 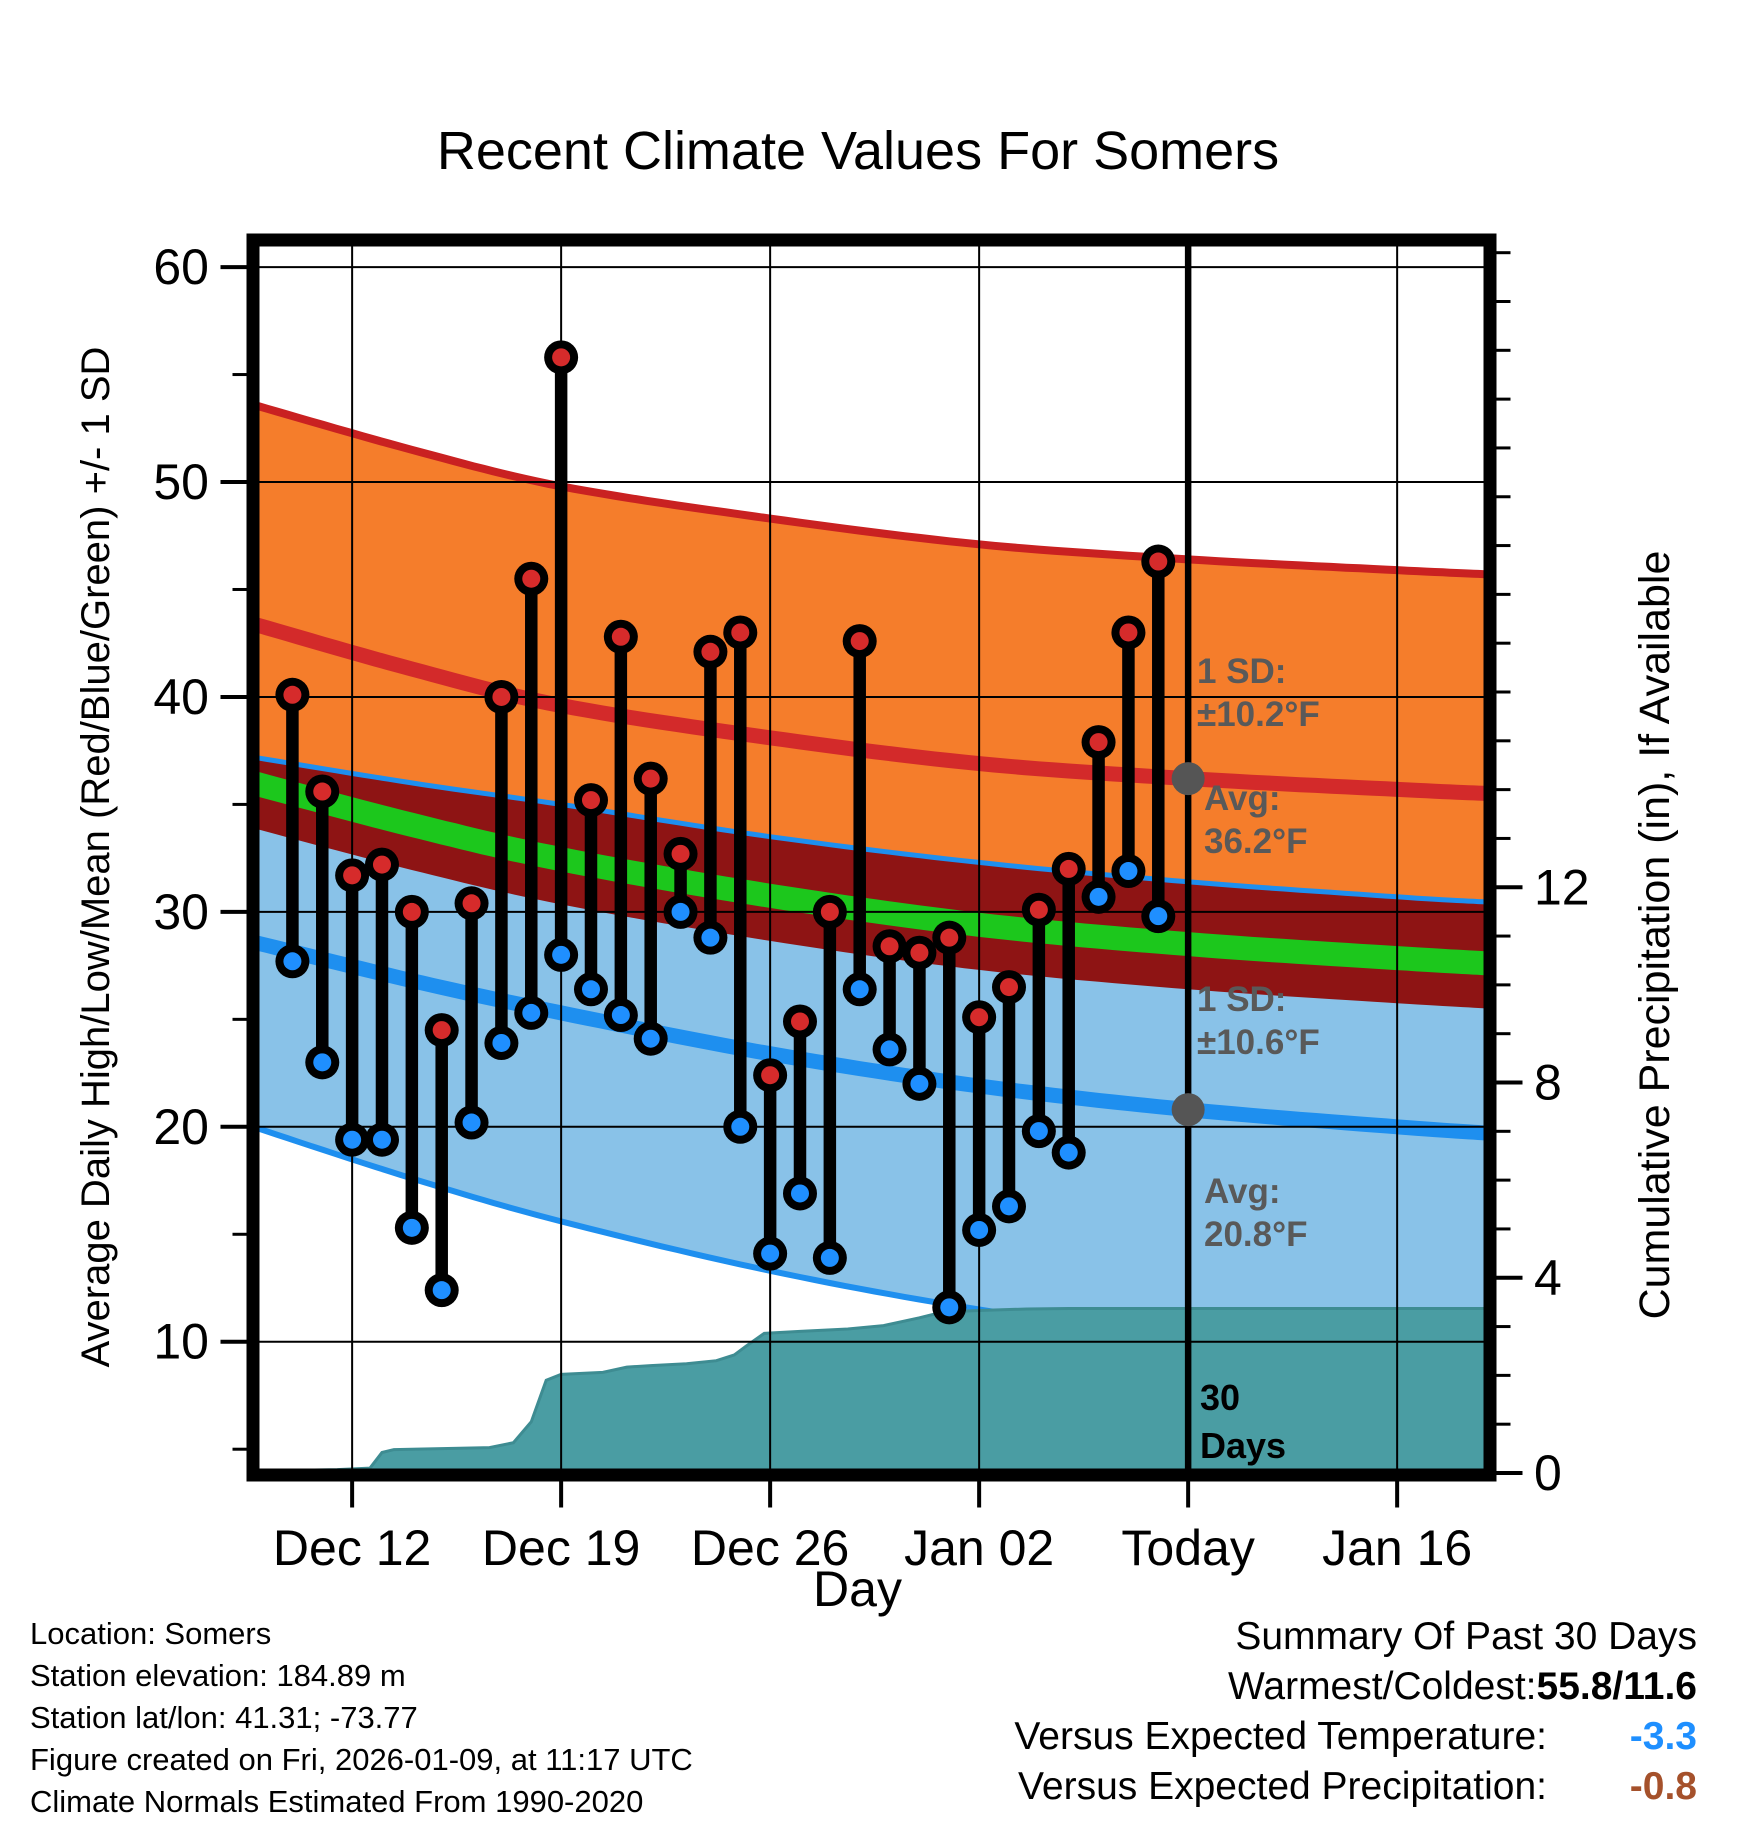 What do you see at coordinates (1280, 1736) in the screenshot?
I see `vs-temperature-label: Versus Expected Temperature:` at bounding box center [1280, 1736].